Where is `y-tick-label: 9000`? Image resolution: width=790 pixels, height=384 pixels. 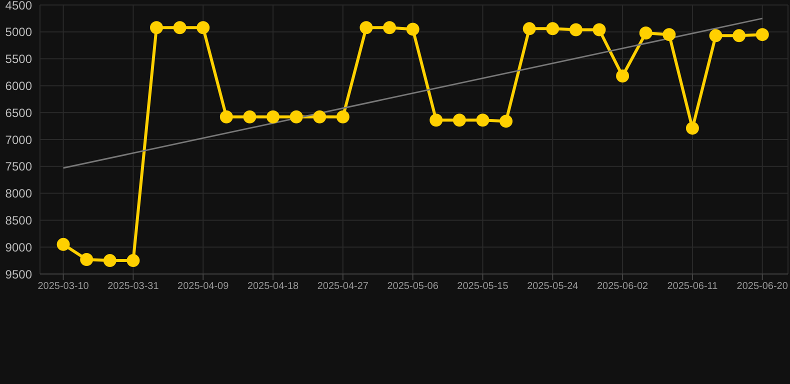 y-tick-label: 9000 is located at coordinates (18, 247).